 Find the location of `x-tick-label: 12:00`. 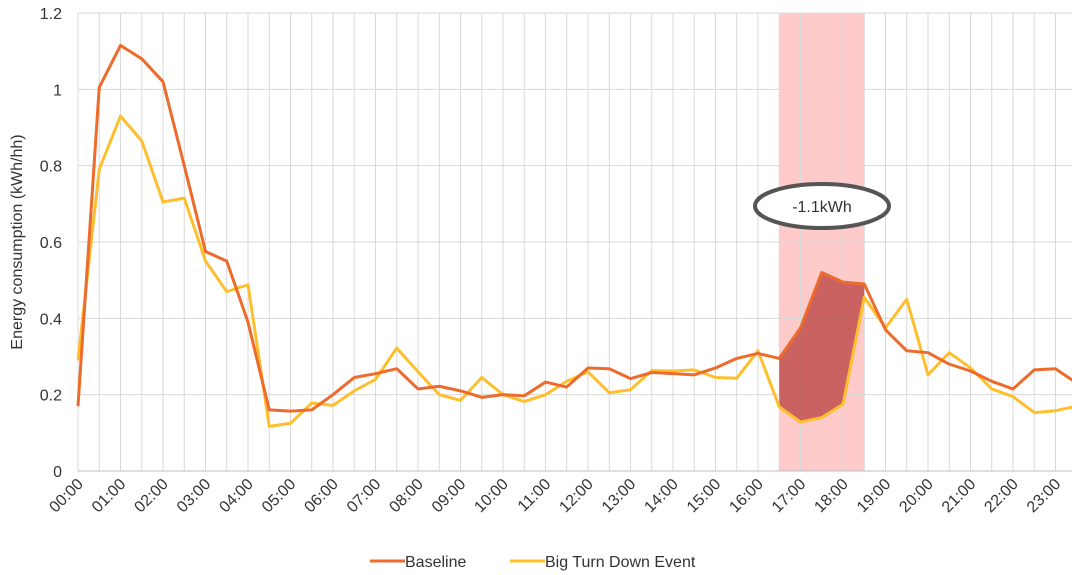

x-tick-label: 12:00 is located at coordinates (576, 496).